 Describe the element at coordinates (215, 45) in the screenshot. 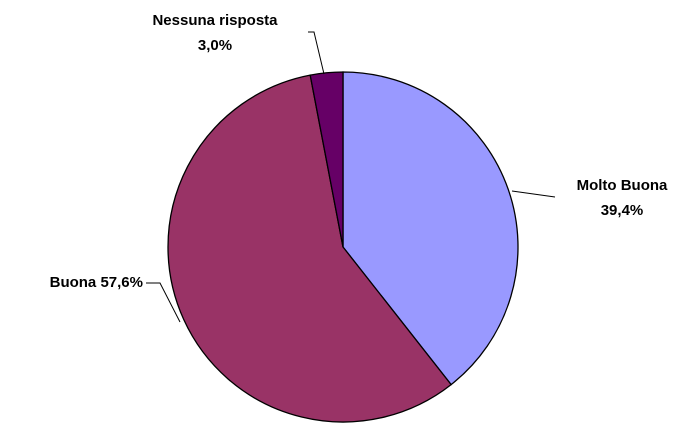

I see `slice-value-label: 3,0%` at that location.